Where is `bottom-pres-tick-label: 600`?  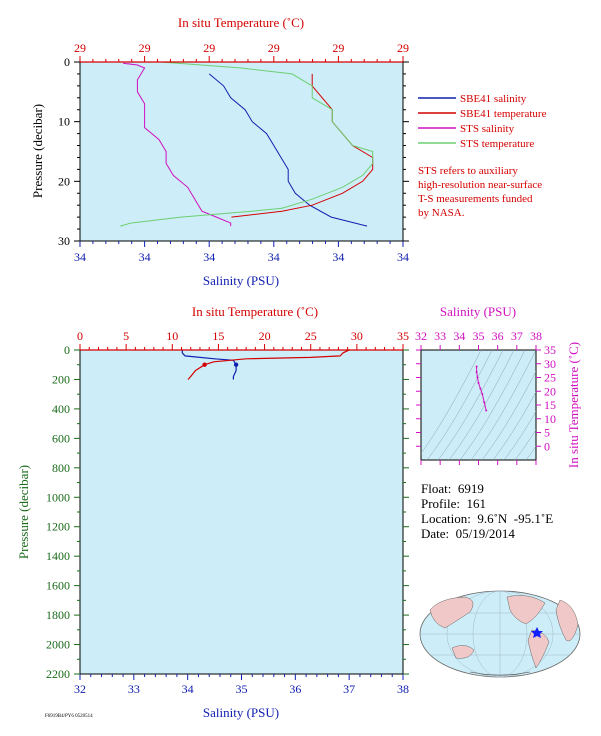 bottom-pres-tick-label: 600 is located at coordinates (61, 438).